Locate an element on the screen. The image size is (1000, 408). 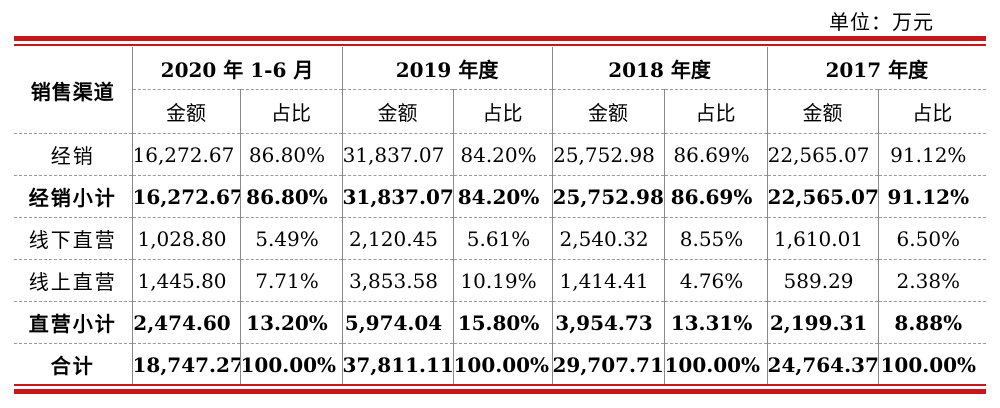
ratio-cell: 8.88% is located at coordinates (932, 322).